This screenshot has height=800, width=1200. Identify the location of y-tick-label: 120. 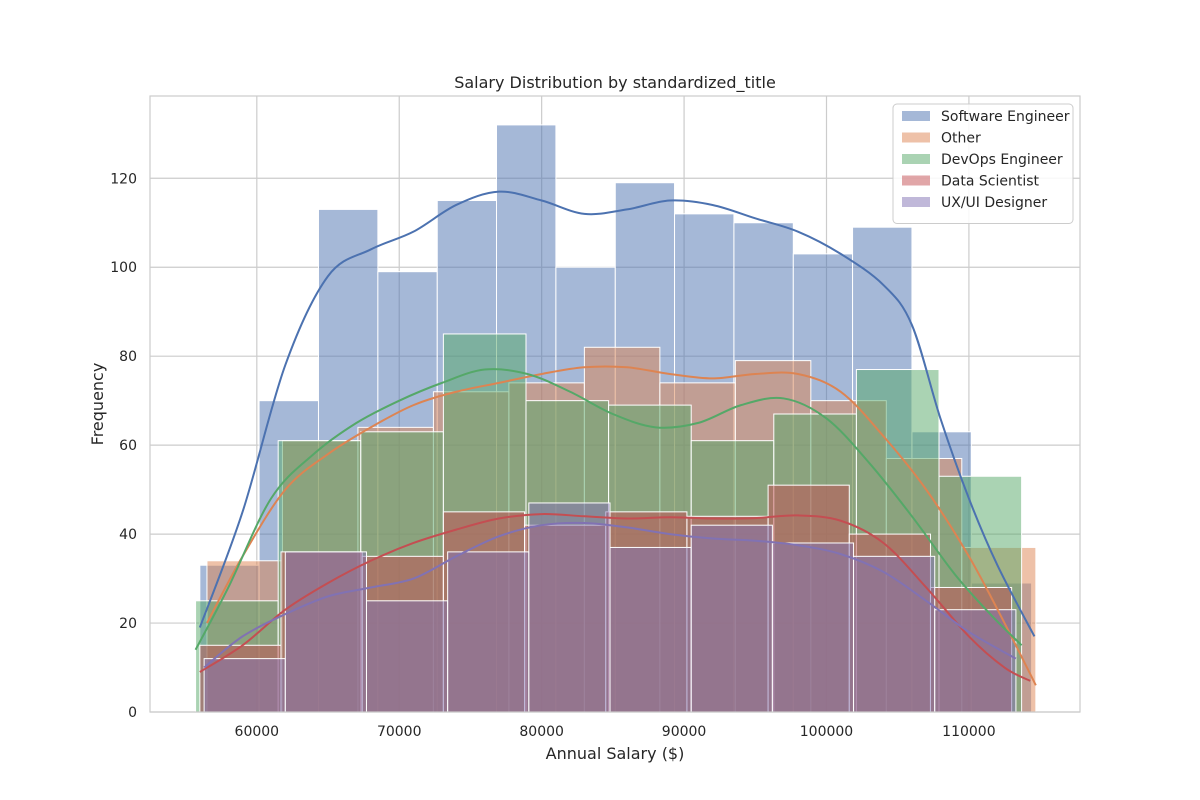
(123, 179).